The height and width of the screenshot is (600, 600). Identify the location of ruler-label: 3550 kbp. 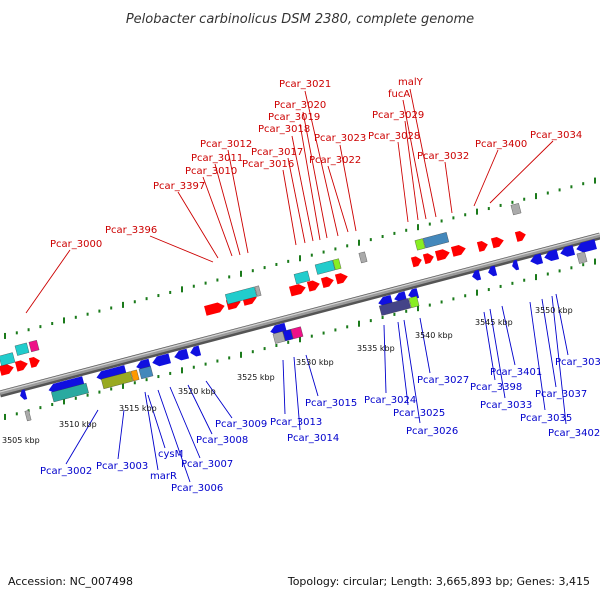
(554, 310).